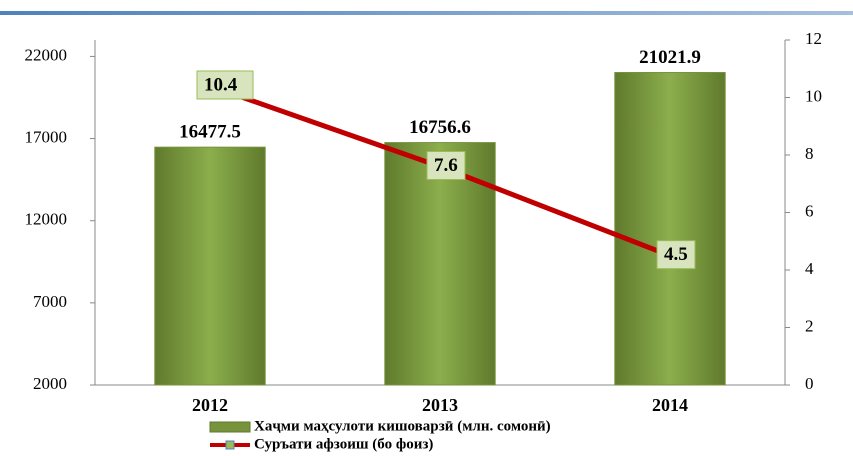 This screenshot has width=853, height=456. Describe the element at coordinates (46, 219) in the screenshot. I see `y-tick-label: 12000` at that location.